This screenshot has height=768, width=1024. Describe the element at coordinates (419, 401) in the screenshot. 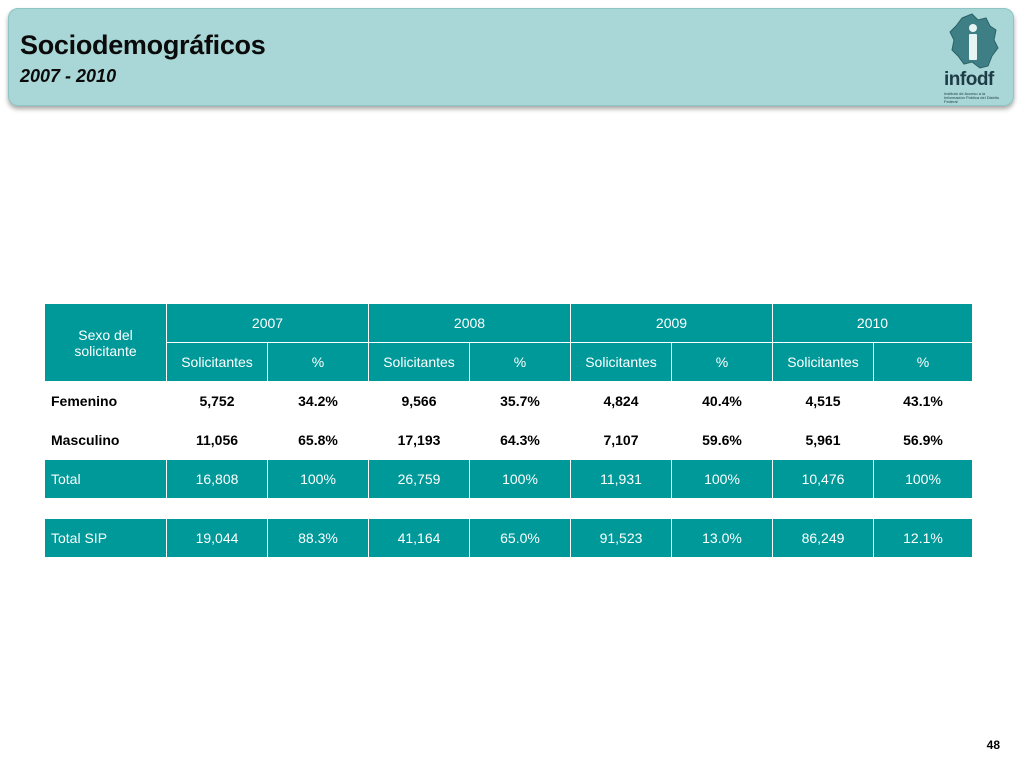

I see `table-cell: 9,566` at that location.